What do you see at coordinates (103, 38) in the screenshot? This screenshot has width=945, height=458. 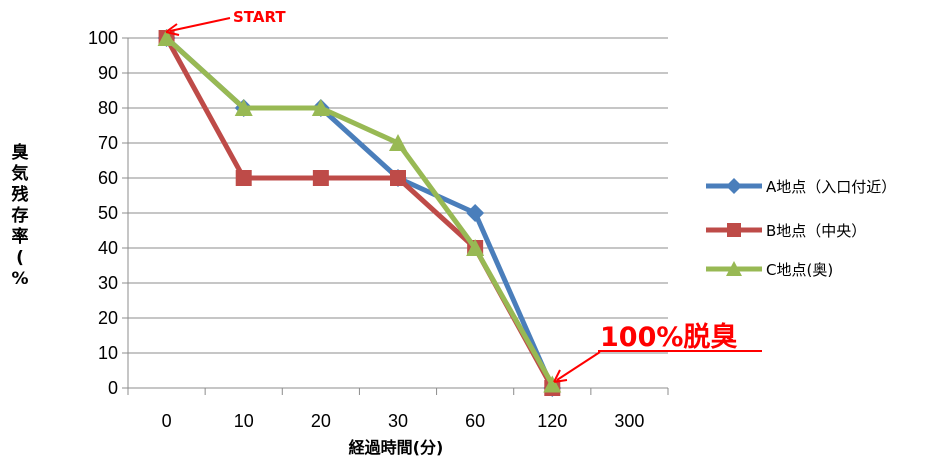 I see `y-tick-label: 100` at bounding box center [103, 38].